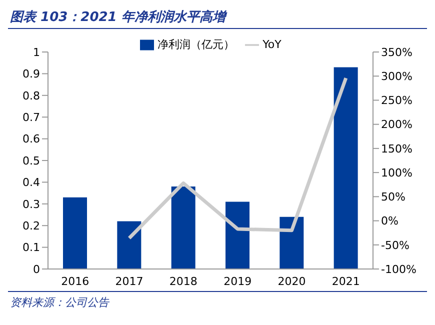 The image size is (435, 325). What do you see at coordinates (31, 183) in the screenshot?
I see `y-tick-label: 0.4` at bounding box center [31, 183].